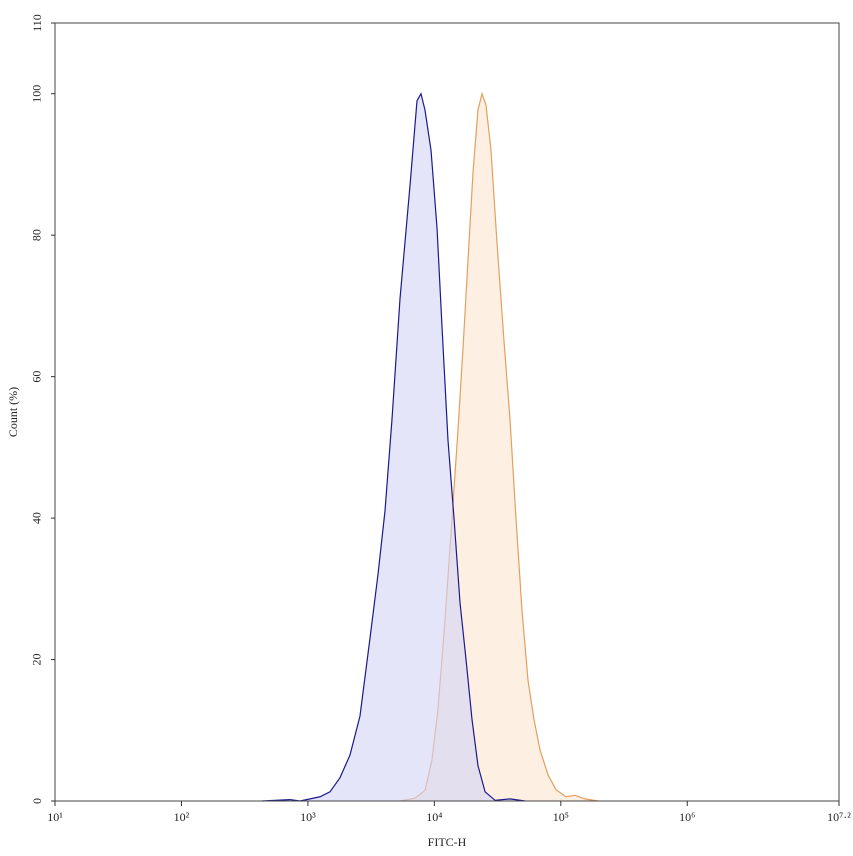 The height and width of the screenshot is (856, 853). What do you see at coordinates (37, 377) in the screenshot?
I see `y-tick-label: 60` at bounding box center [37, 377].